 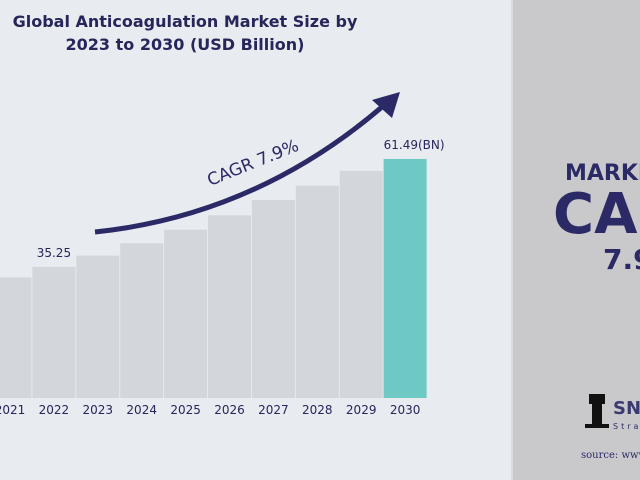 What do you see at coordinates (317, 291) in the screenshot?
I see `bar-2028` at bounding box center [317, 291].